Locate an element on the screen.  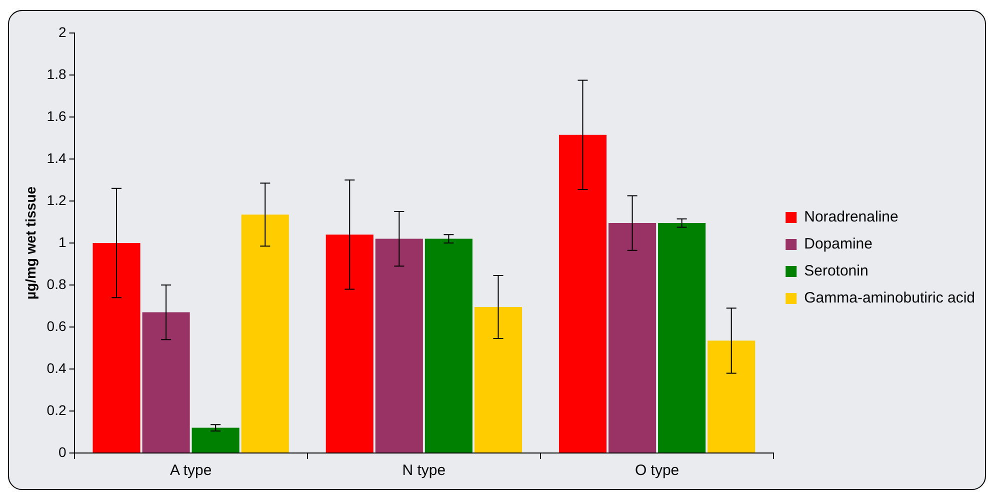
x-tick-label: O type is located at coordinates (657, 471).